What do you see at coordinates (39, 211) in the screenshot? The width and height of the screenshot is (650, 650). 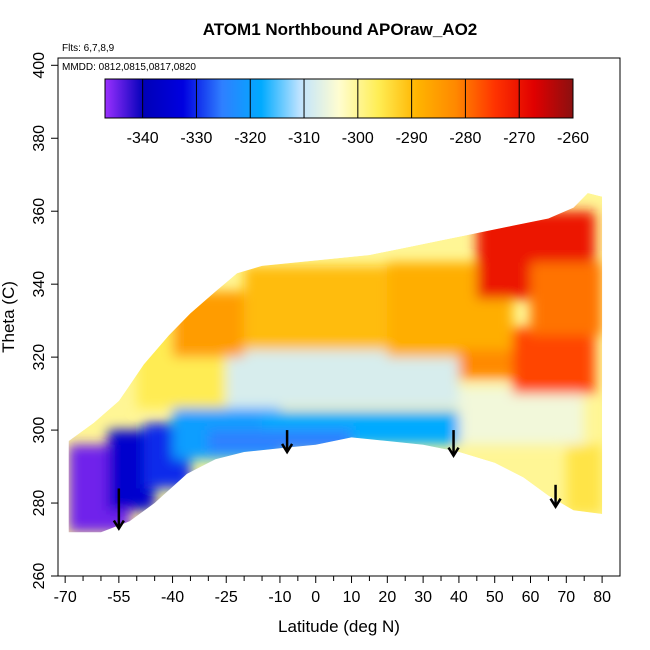 I see `y-tick-label: 360` at bounding box center [39, 211].